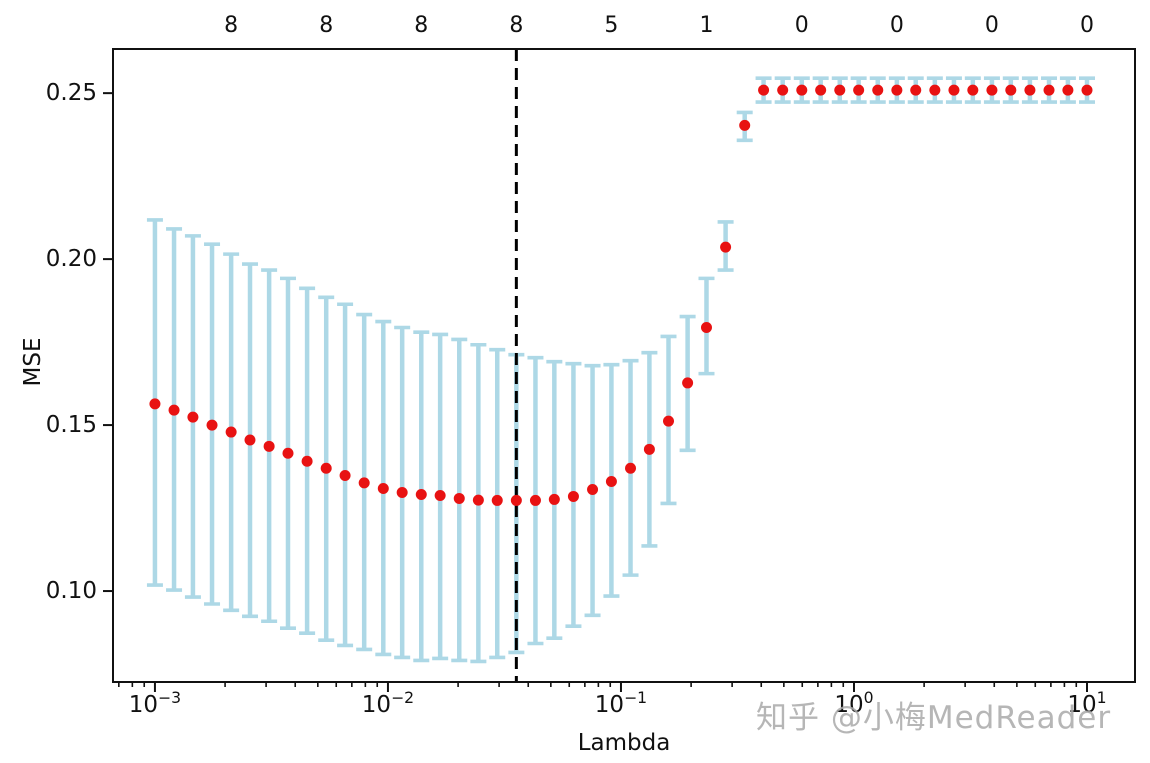 The image size is (1150, 763). Describe the element at coordinates (388, 703) in the screenshot. I see `x-tick-label: 10⁻²` at that location.